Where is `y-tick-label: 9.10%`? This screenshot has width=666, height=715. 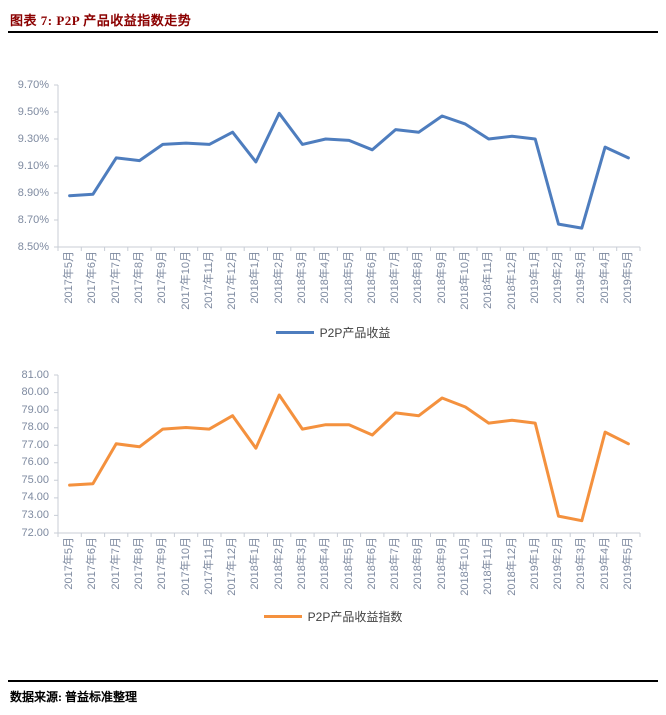
y-tick-label: 9.10% is located at coordinates (33, 165).